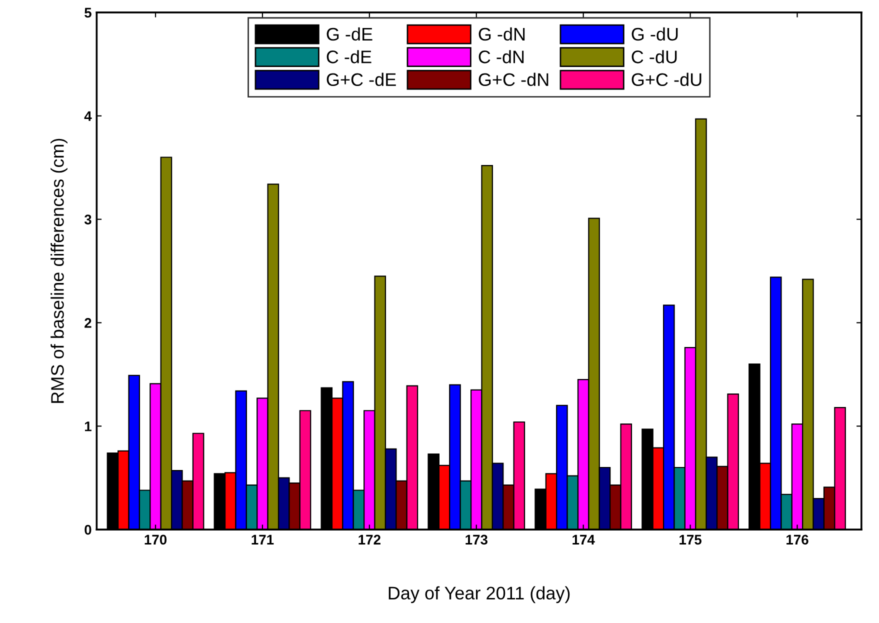  What do you see at coordinates (88, 13) in the screenshot?
I see `y-tick-label: 5` at bounding box center [88, 13].